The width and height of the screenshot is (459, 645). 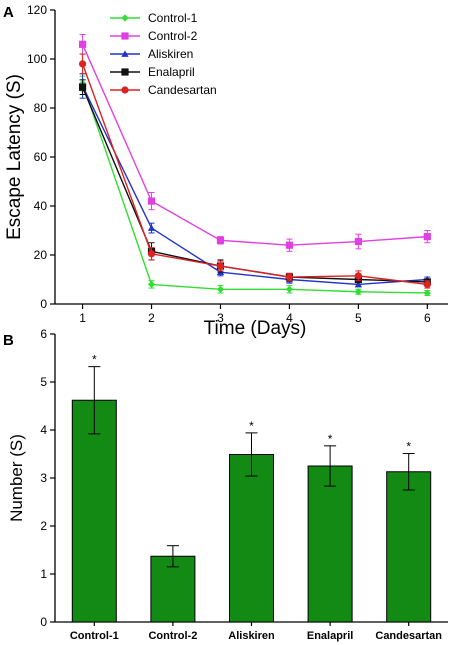 What do you see at coordinates (358, 318) in the screenshot?
I see `a-x-tick-label: 5` at bounding box center [358, 318].